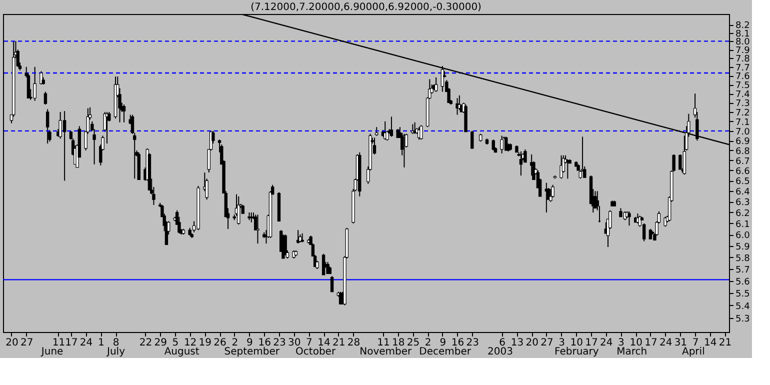 The width and height of the screenshot is (770, 385). I want to click on y-tick-label: 7.4, so click(743, 95).